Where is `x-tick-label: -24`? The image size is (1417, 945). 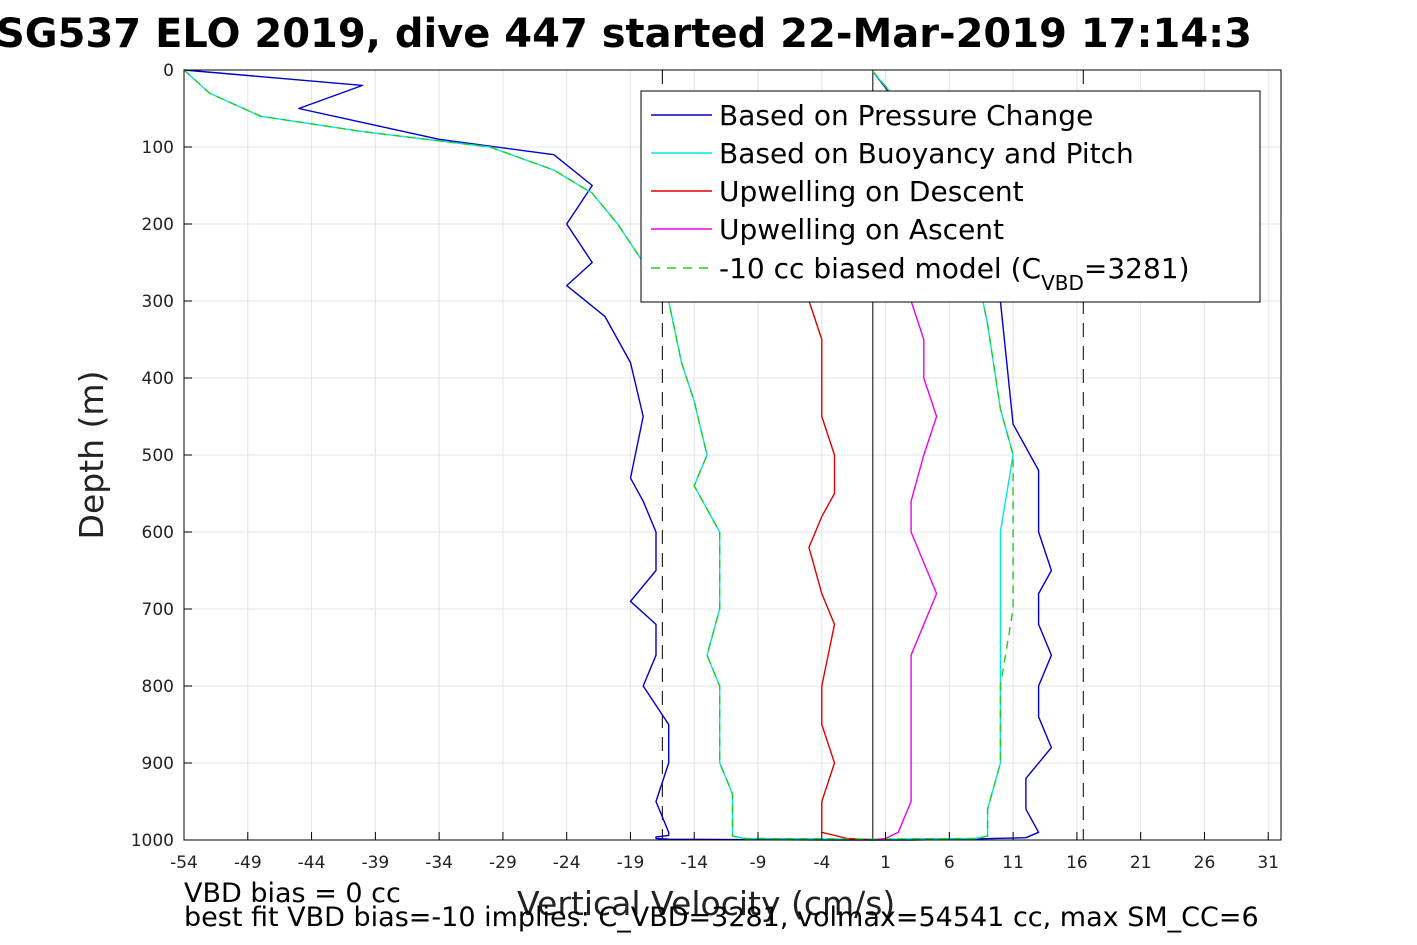
x-tick-label: -24 is located at coordinates (567, 863).